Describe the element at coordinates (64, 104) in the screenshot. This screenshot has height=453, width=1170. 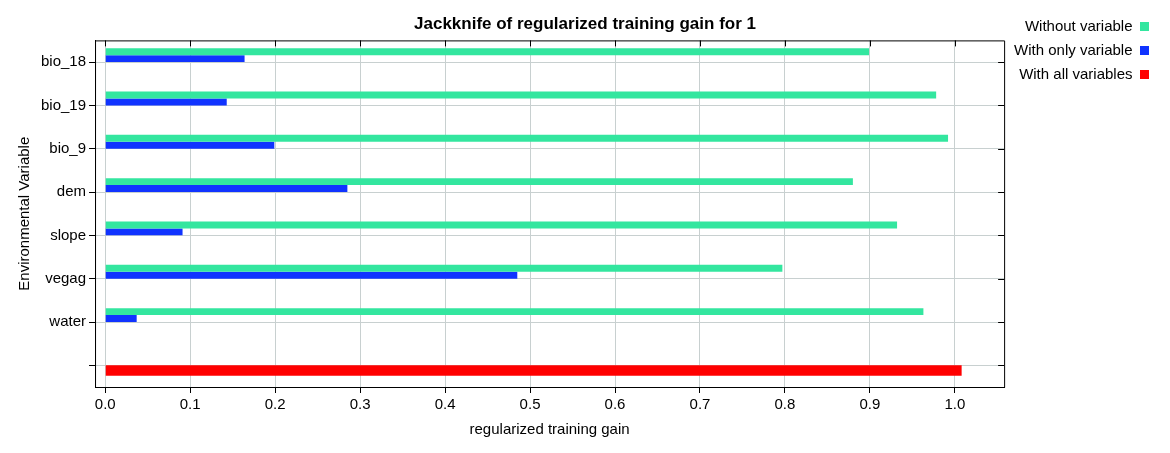
I see `y-tick-label: bio_19` at that location.